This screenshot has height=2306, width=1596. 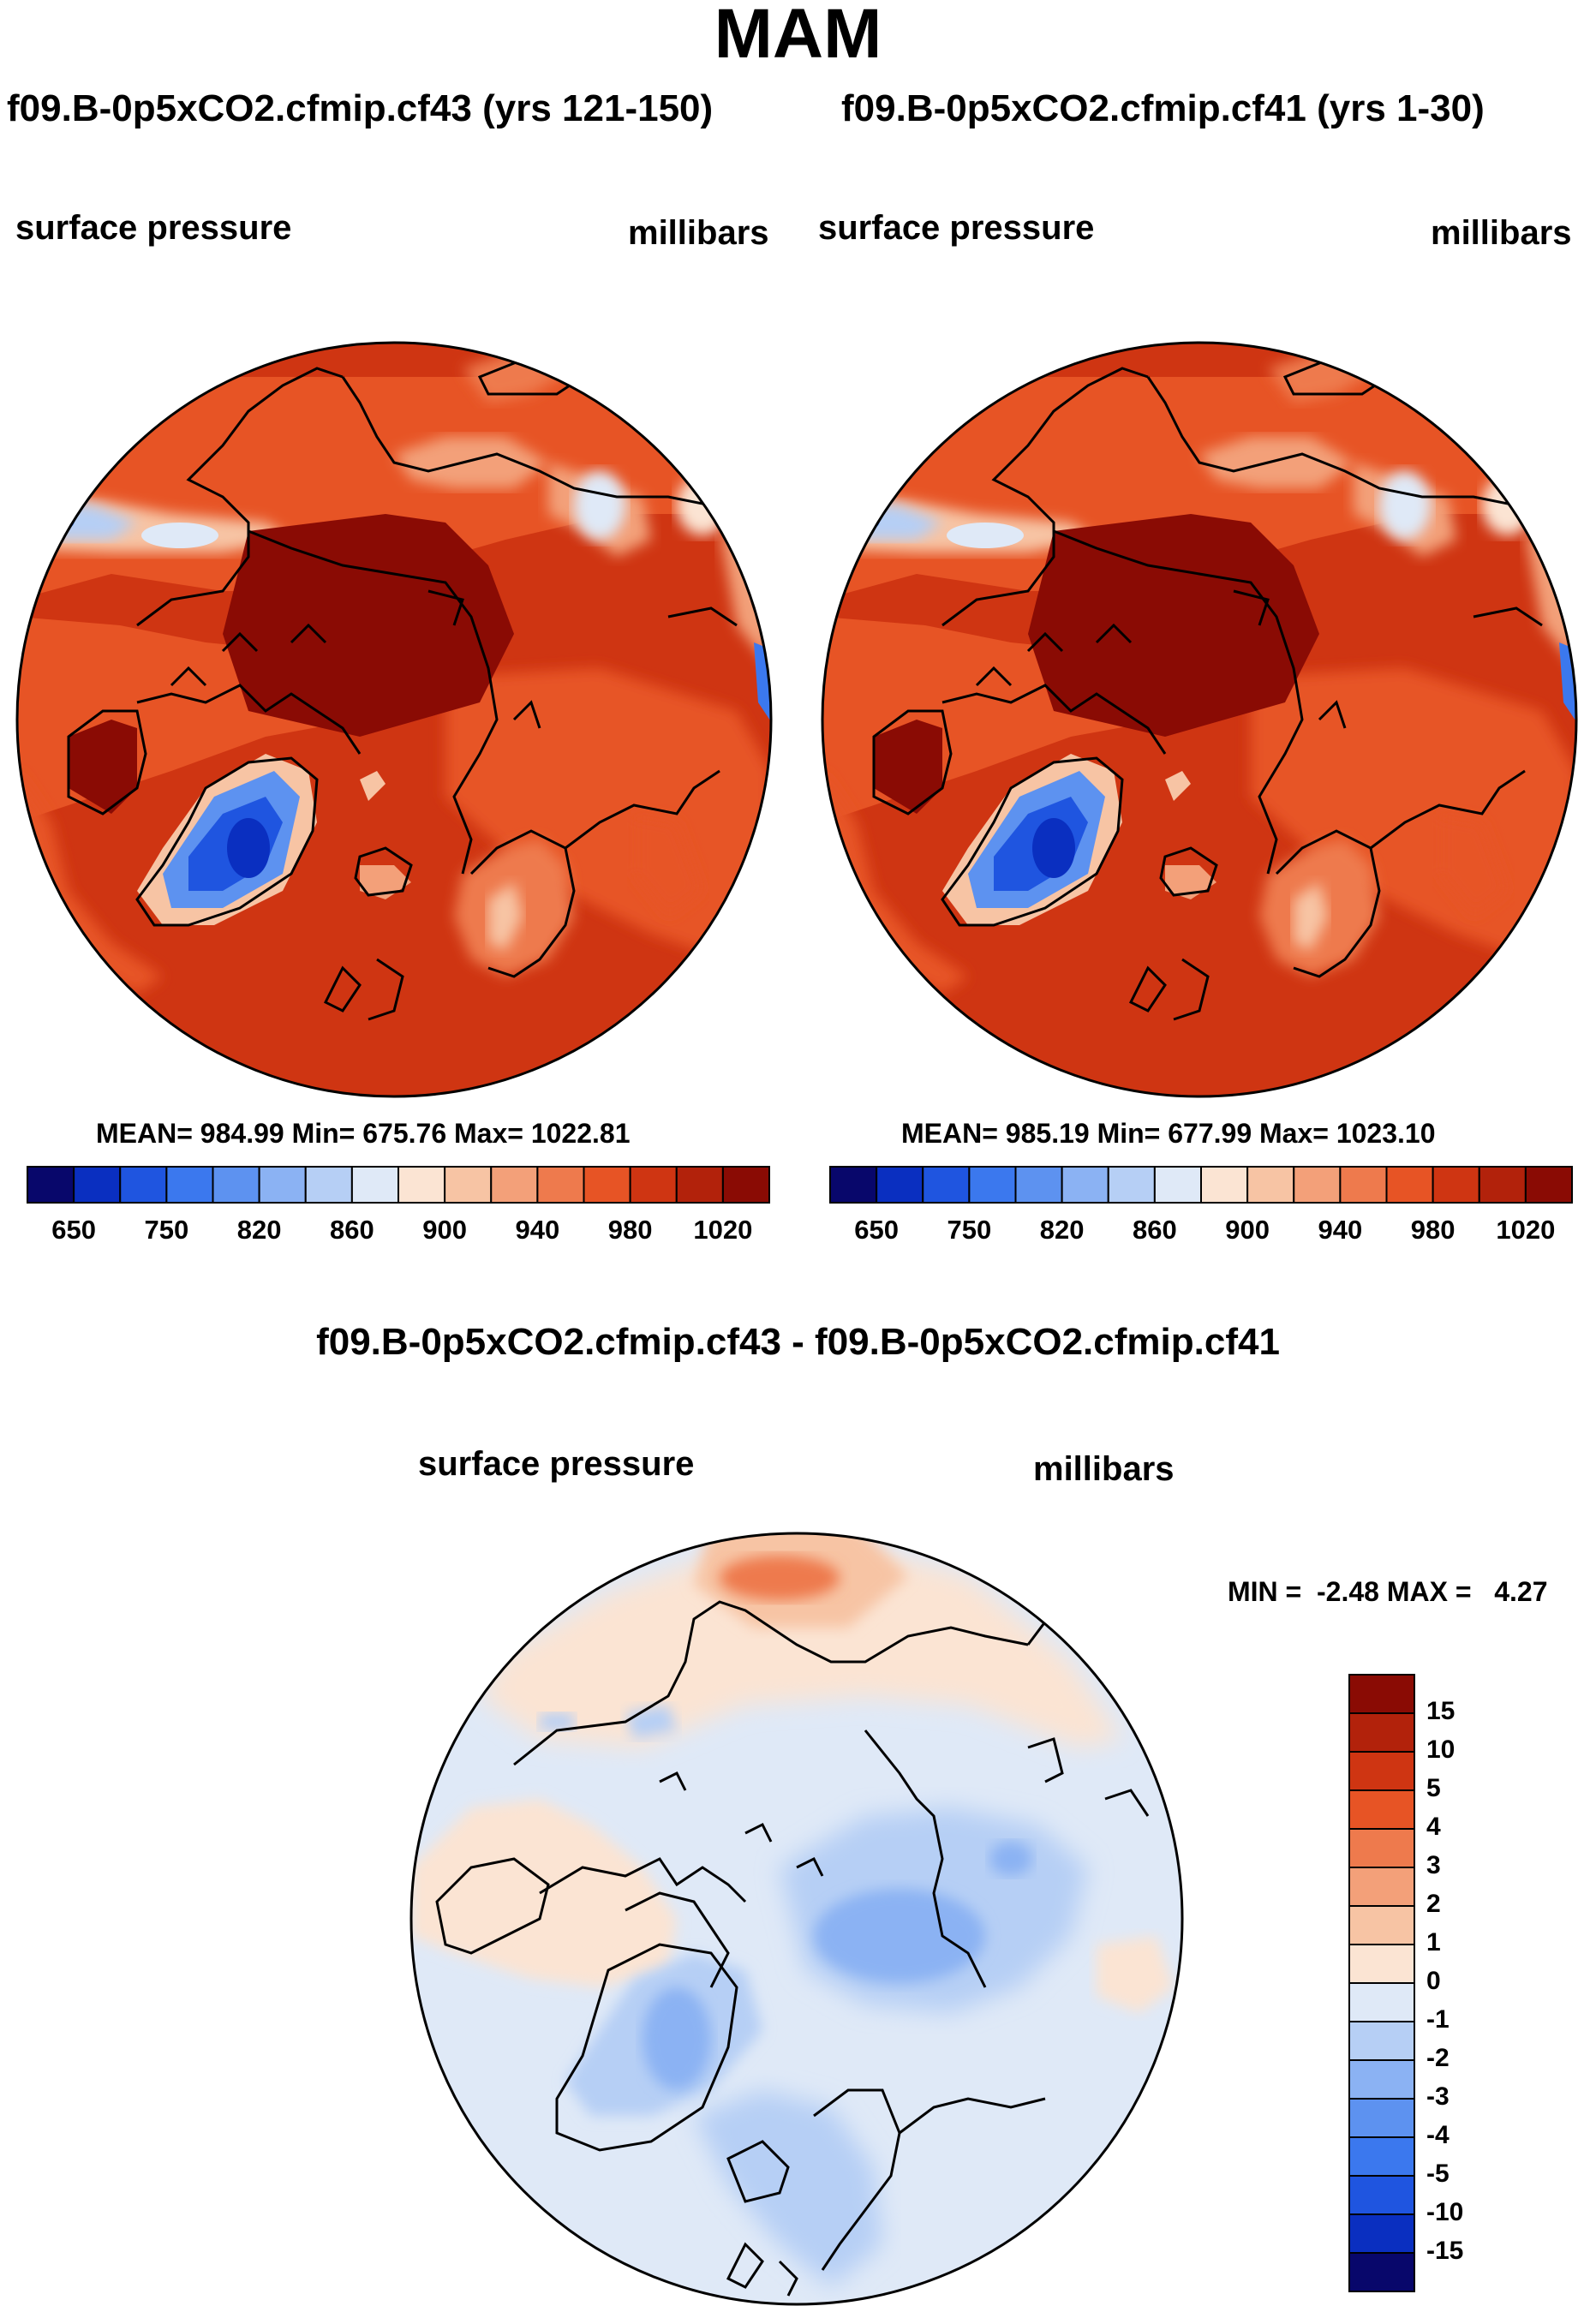 I want to click on colorbar-level-label: 5, so click(x=1434, y=1788).